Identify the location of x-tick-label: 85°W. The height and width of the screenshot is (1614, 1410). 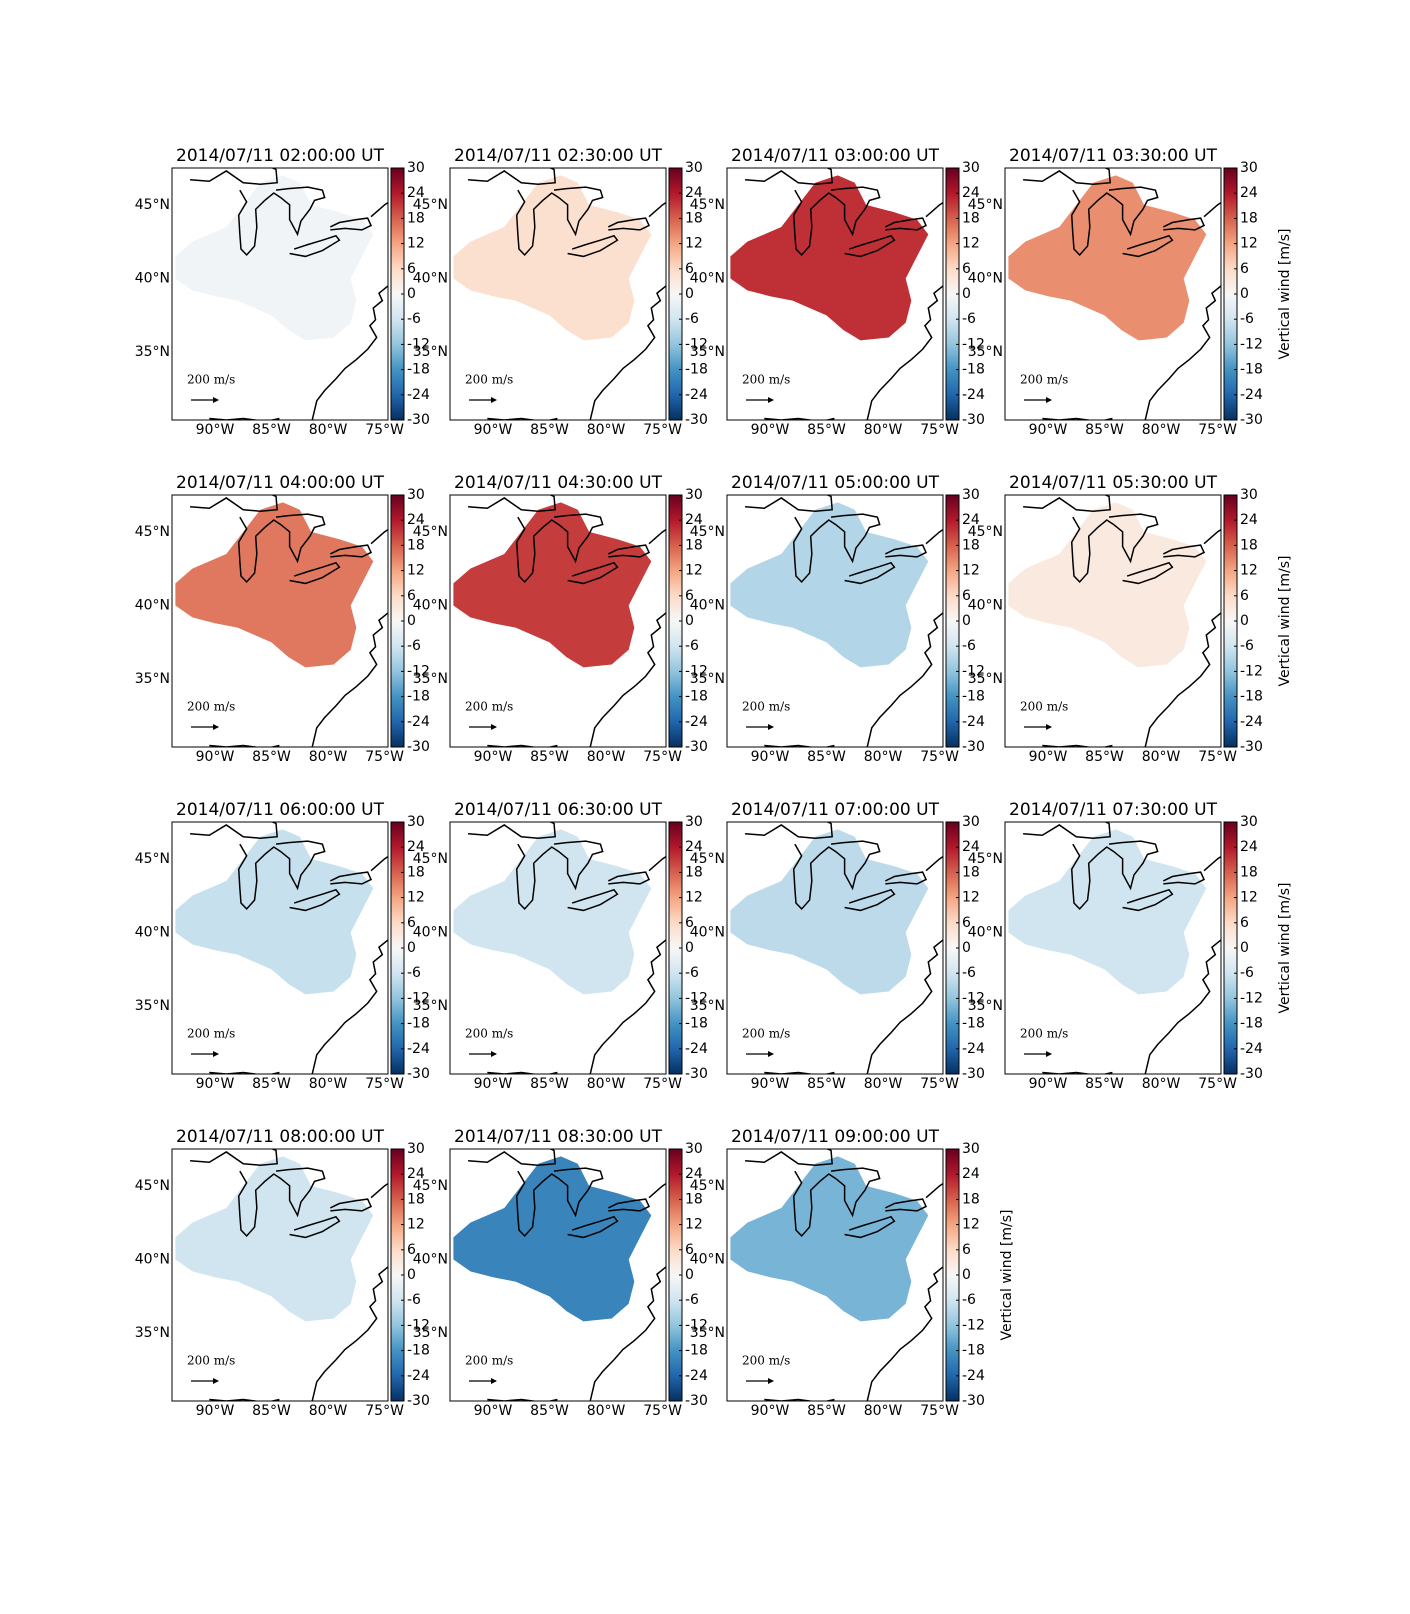
(271, 757).